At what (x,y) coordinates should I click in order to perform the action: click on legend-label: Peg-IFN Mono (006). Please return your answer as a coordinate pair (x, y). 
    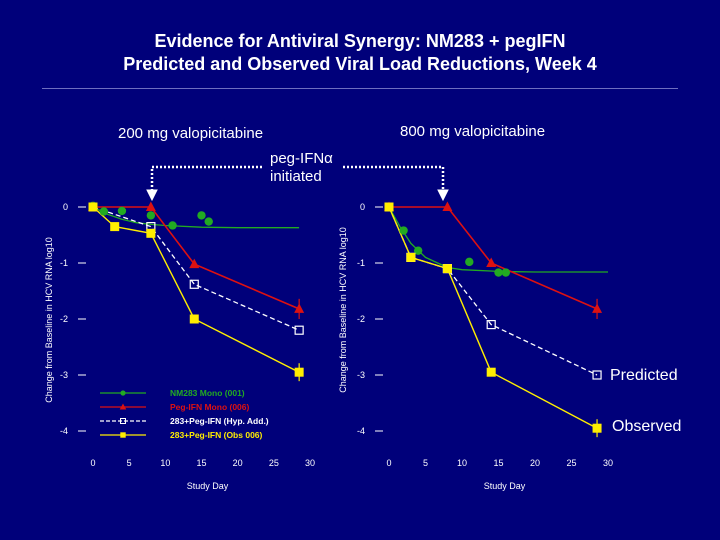
    Looking at the image, I should click on (210, 407).